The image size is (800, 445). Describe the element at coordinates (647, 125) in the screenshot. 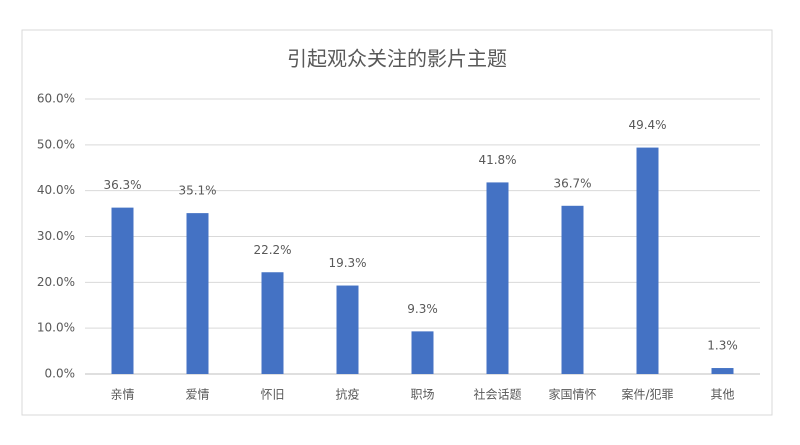

I see `data-label: 49.4%` at that location.